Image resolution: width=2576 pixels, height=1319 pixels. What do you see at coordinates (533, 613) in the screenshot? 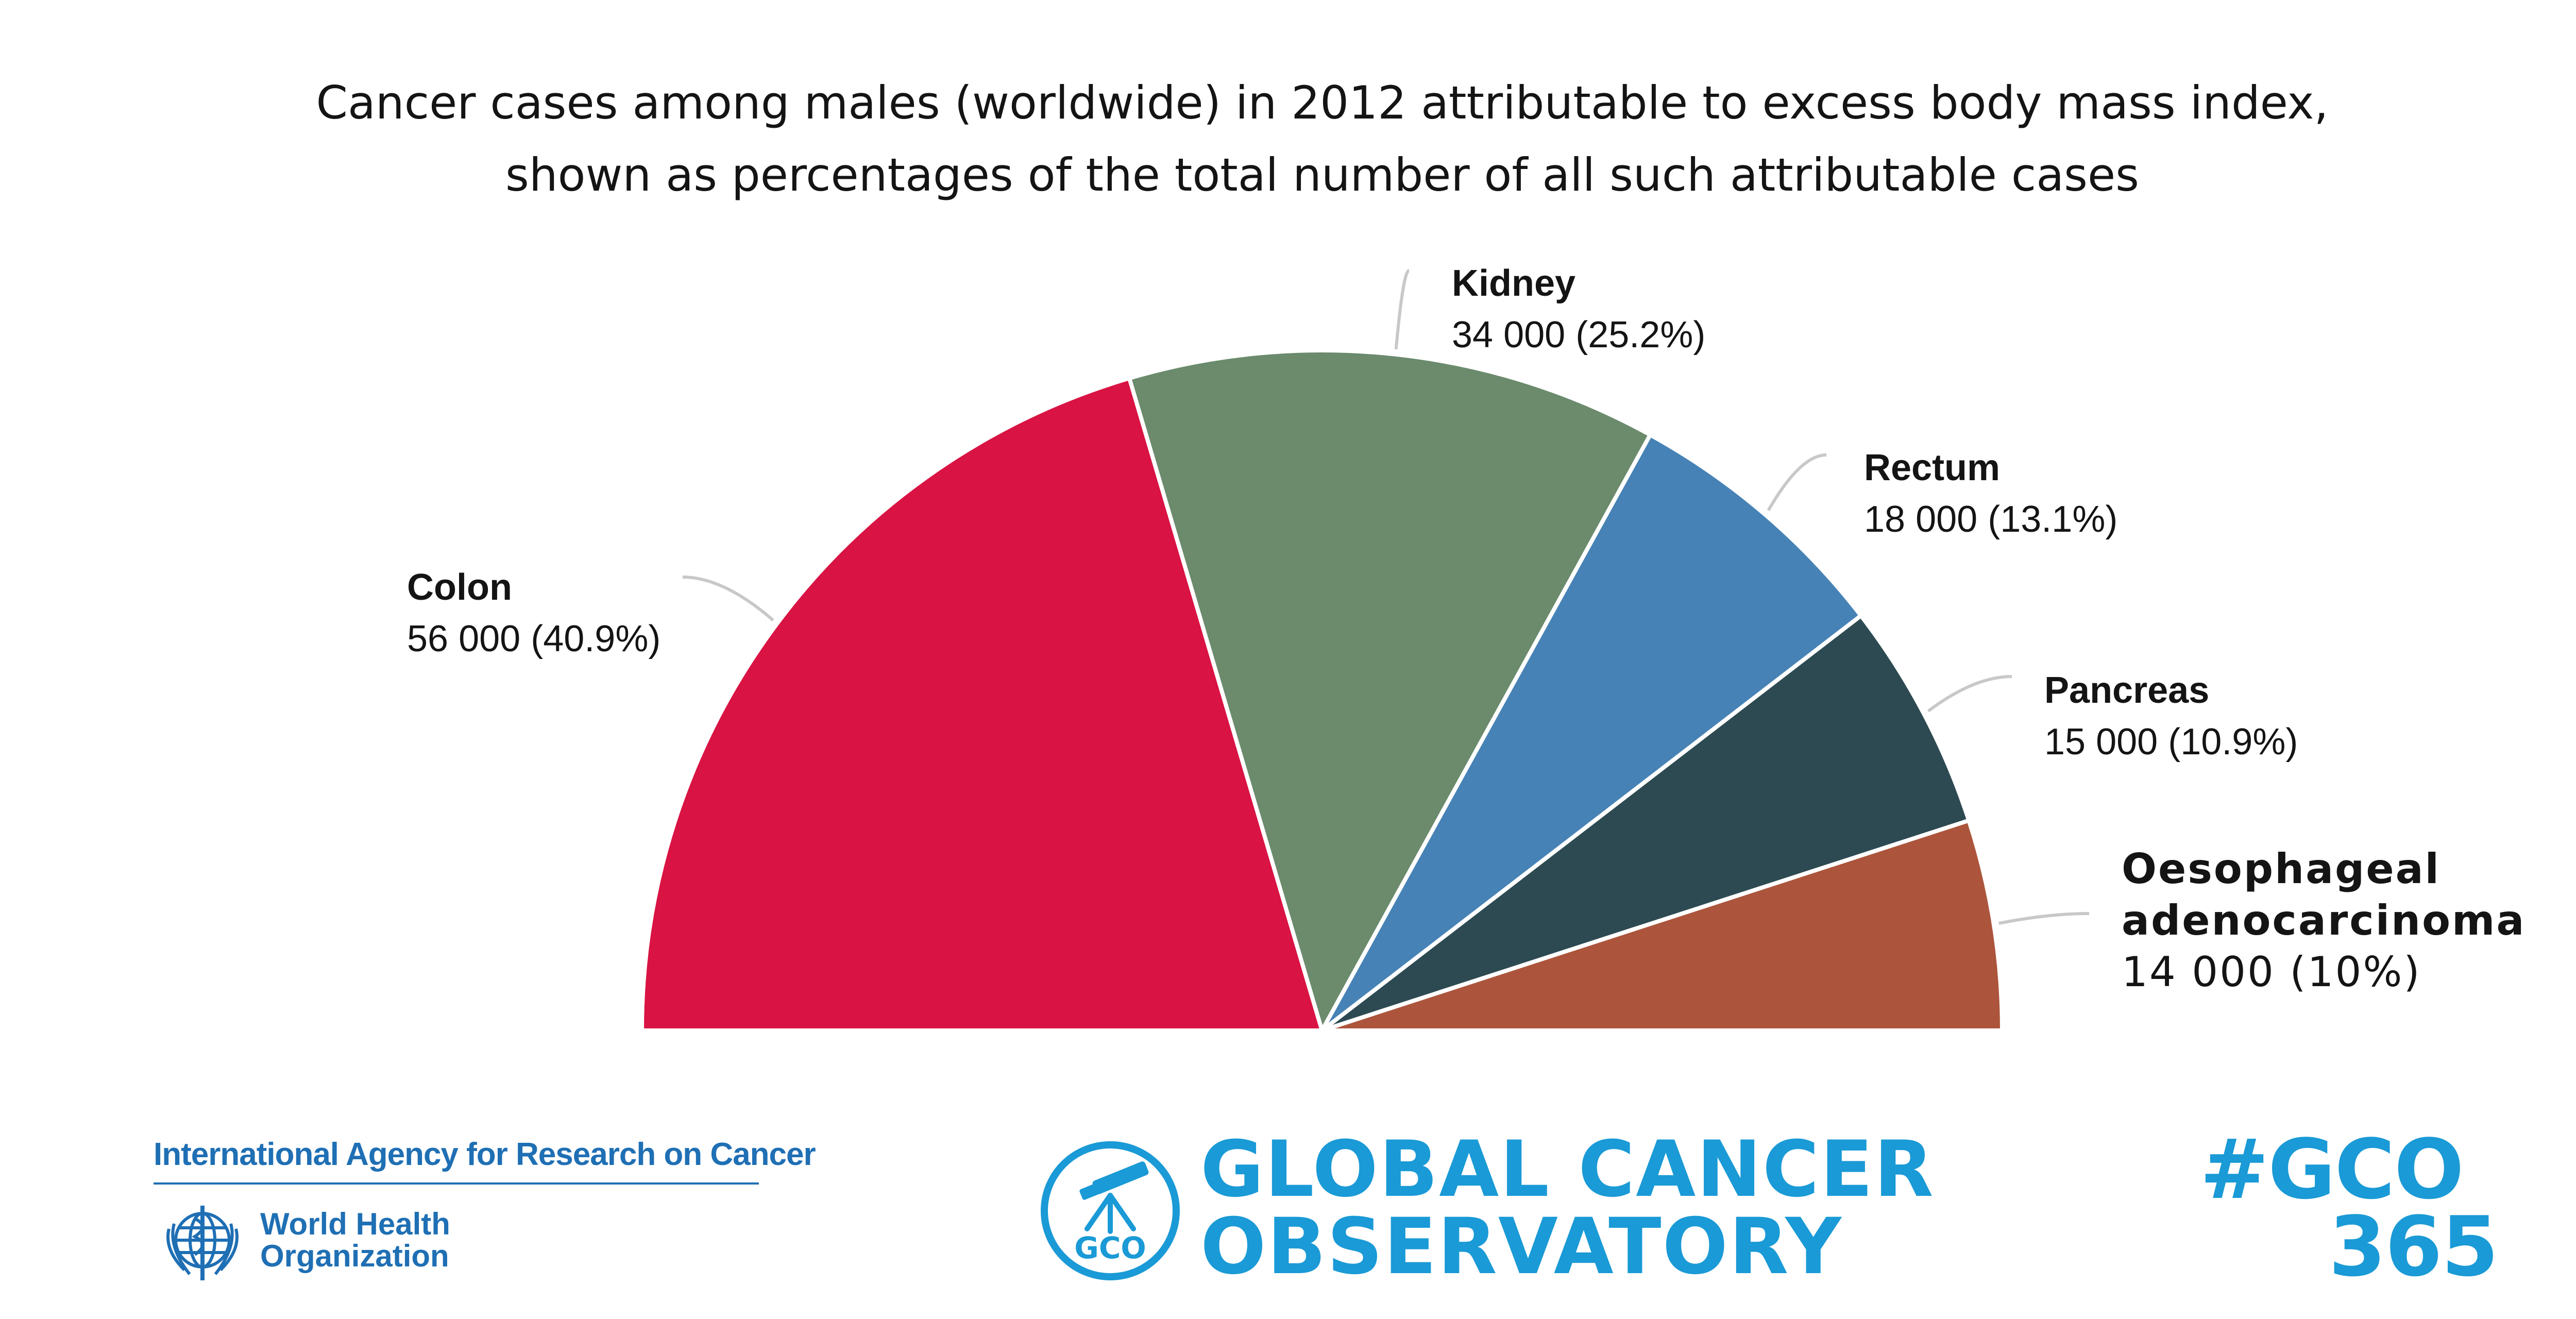
I see `slice-label-colon: Colon 56 000 (40.9%)` at bounding box center [533, 613].